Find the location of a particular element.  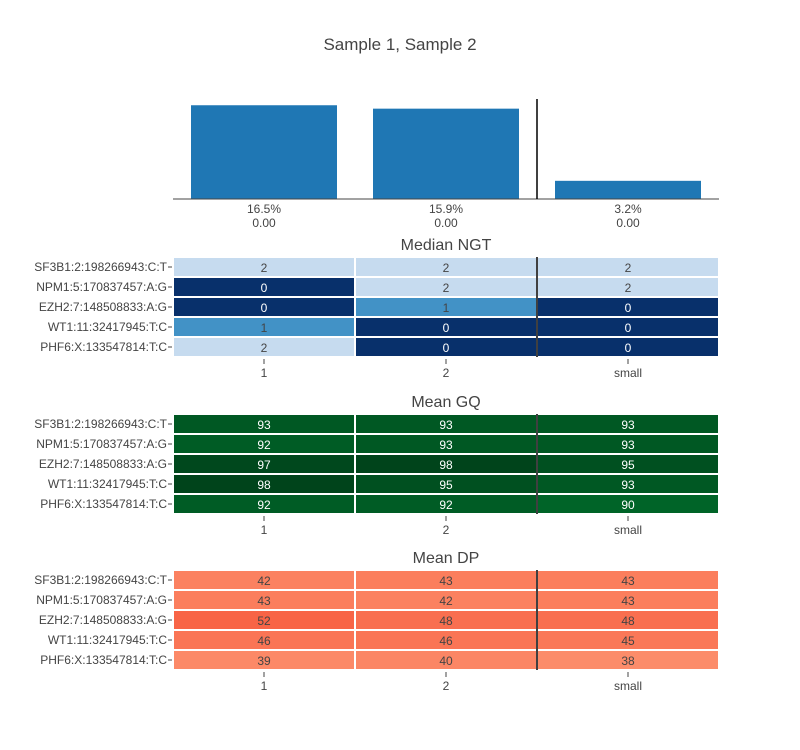

heatmap-cell-value: 46 is located at coordinates (446, 641).